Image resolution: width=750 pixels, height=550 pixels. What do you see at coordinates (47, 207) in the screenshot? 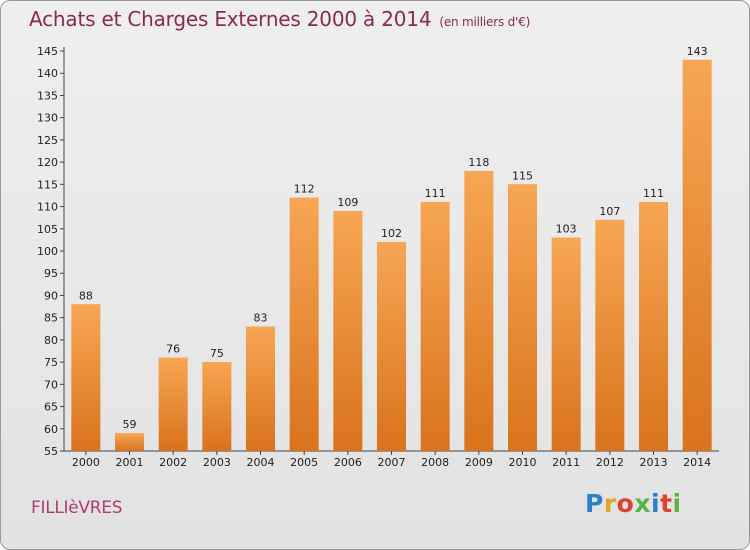
I see `y-tick-label: 110` at bounding box center [47, 207].